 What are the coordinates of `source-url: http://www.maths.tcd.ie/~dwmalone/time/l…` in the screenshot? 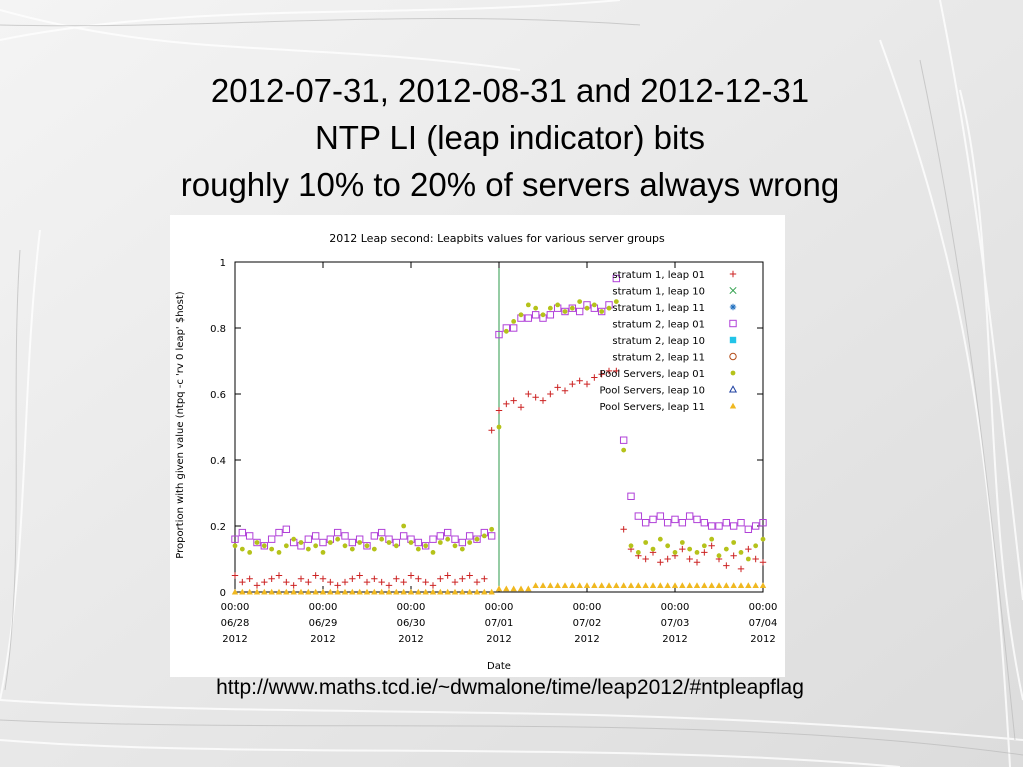 It's located at (510, 687).